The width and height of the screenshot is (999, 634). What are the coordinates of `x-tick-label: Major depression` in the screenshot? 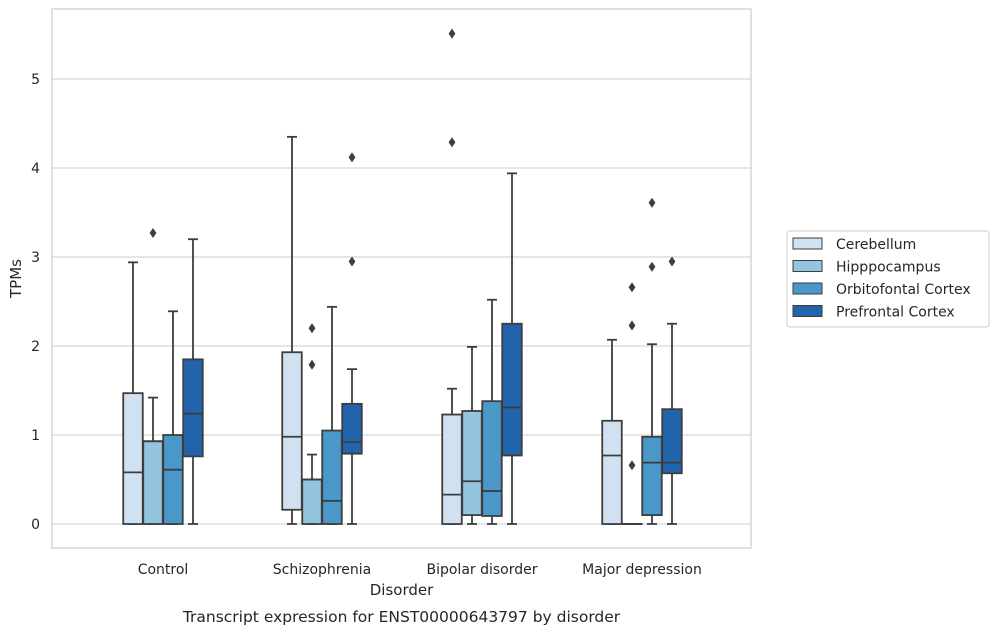 It's located at (642, 570).